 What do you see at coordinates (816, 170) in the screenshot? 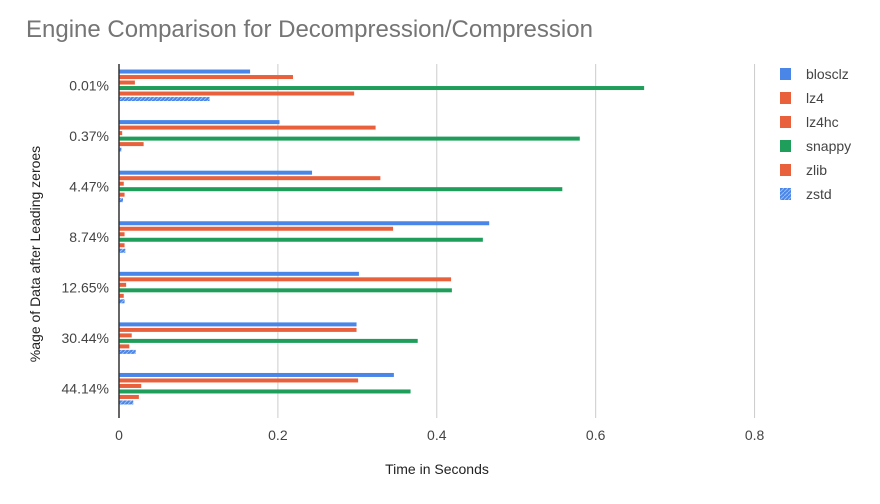
I see `legend-label: zlib` at bounding box center [816, 170].